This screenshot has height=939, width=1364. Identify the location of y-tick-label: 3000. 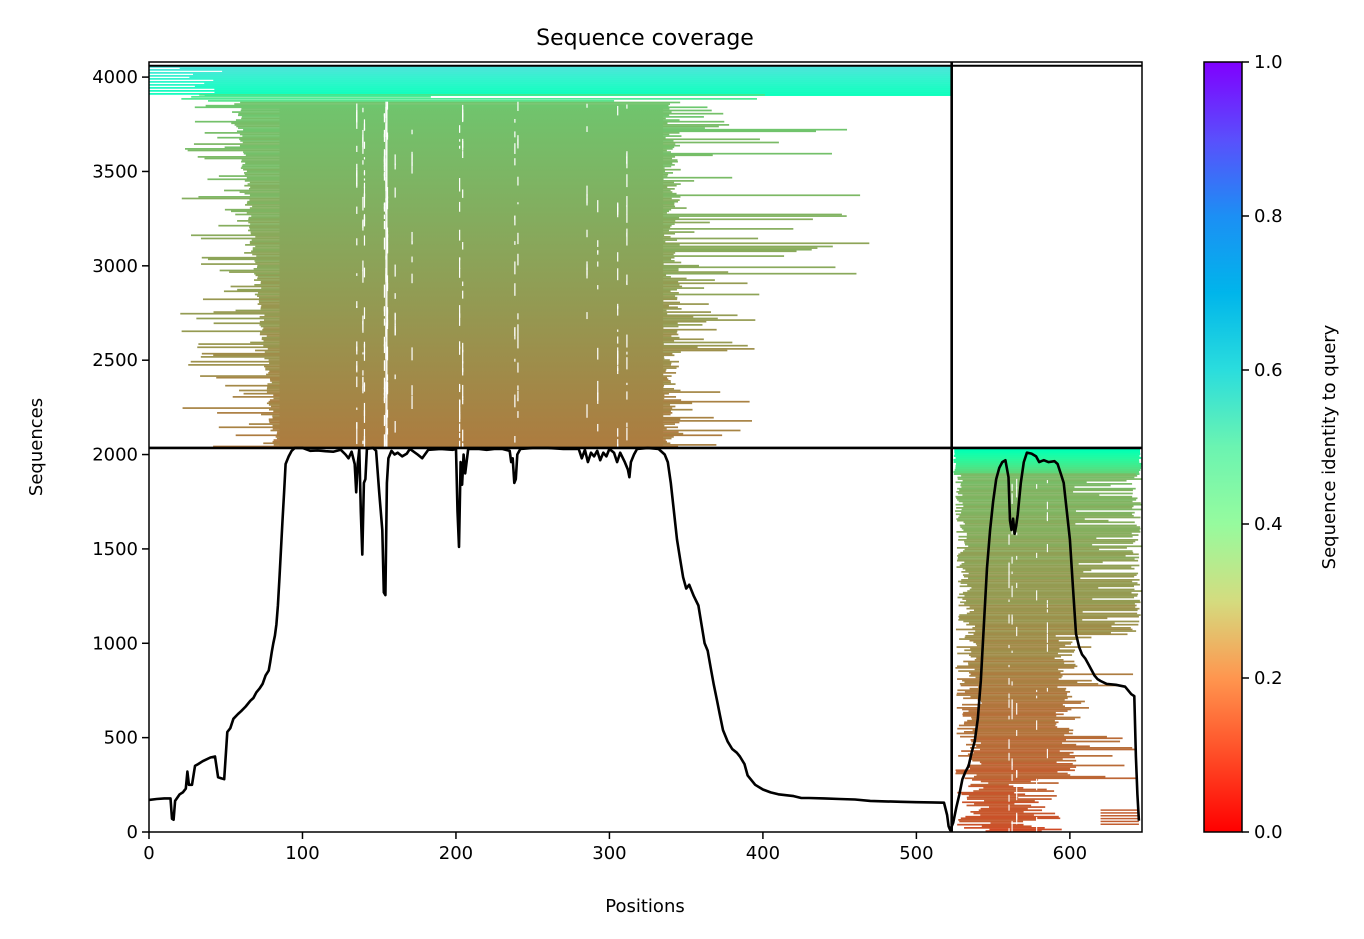
(115, 266).